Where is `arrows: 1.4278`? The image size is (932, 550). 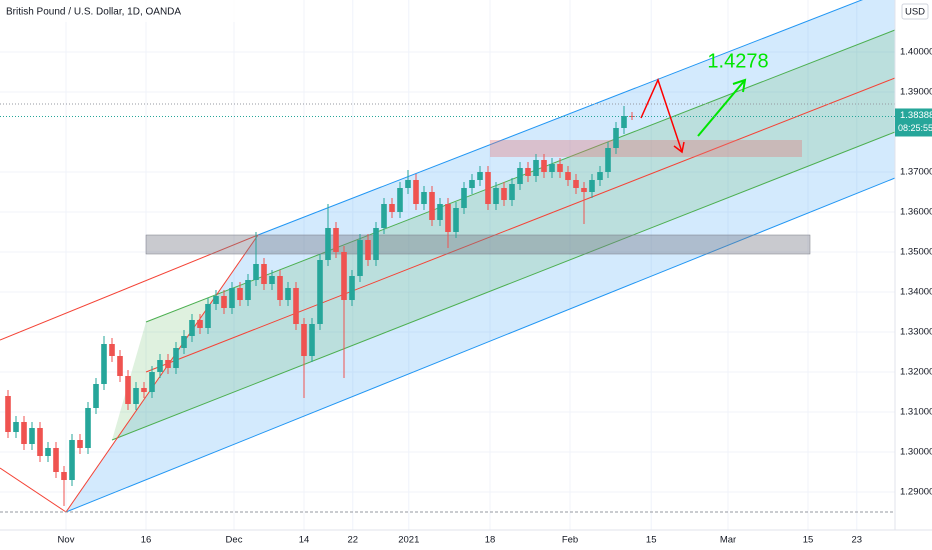 arrows: 1.4278 is located at coordinates (704, 102).